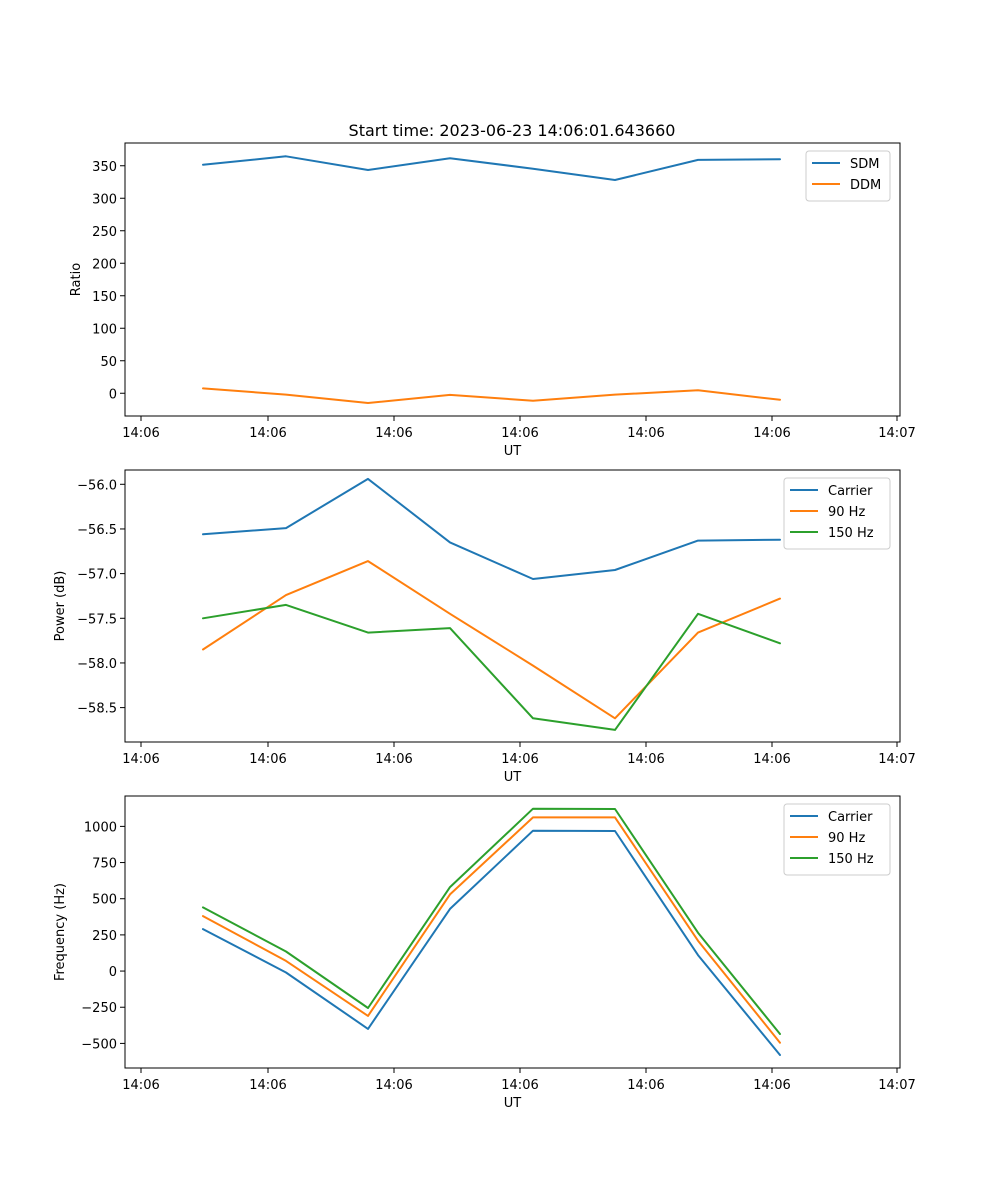  Describe the element at coordinates (513, 777) in the screenshot. I see `panel-1-x-axis-label: UT` at that location.